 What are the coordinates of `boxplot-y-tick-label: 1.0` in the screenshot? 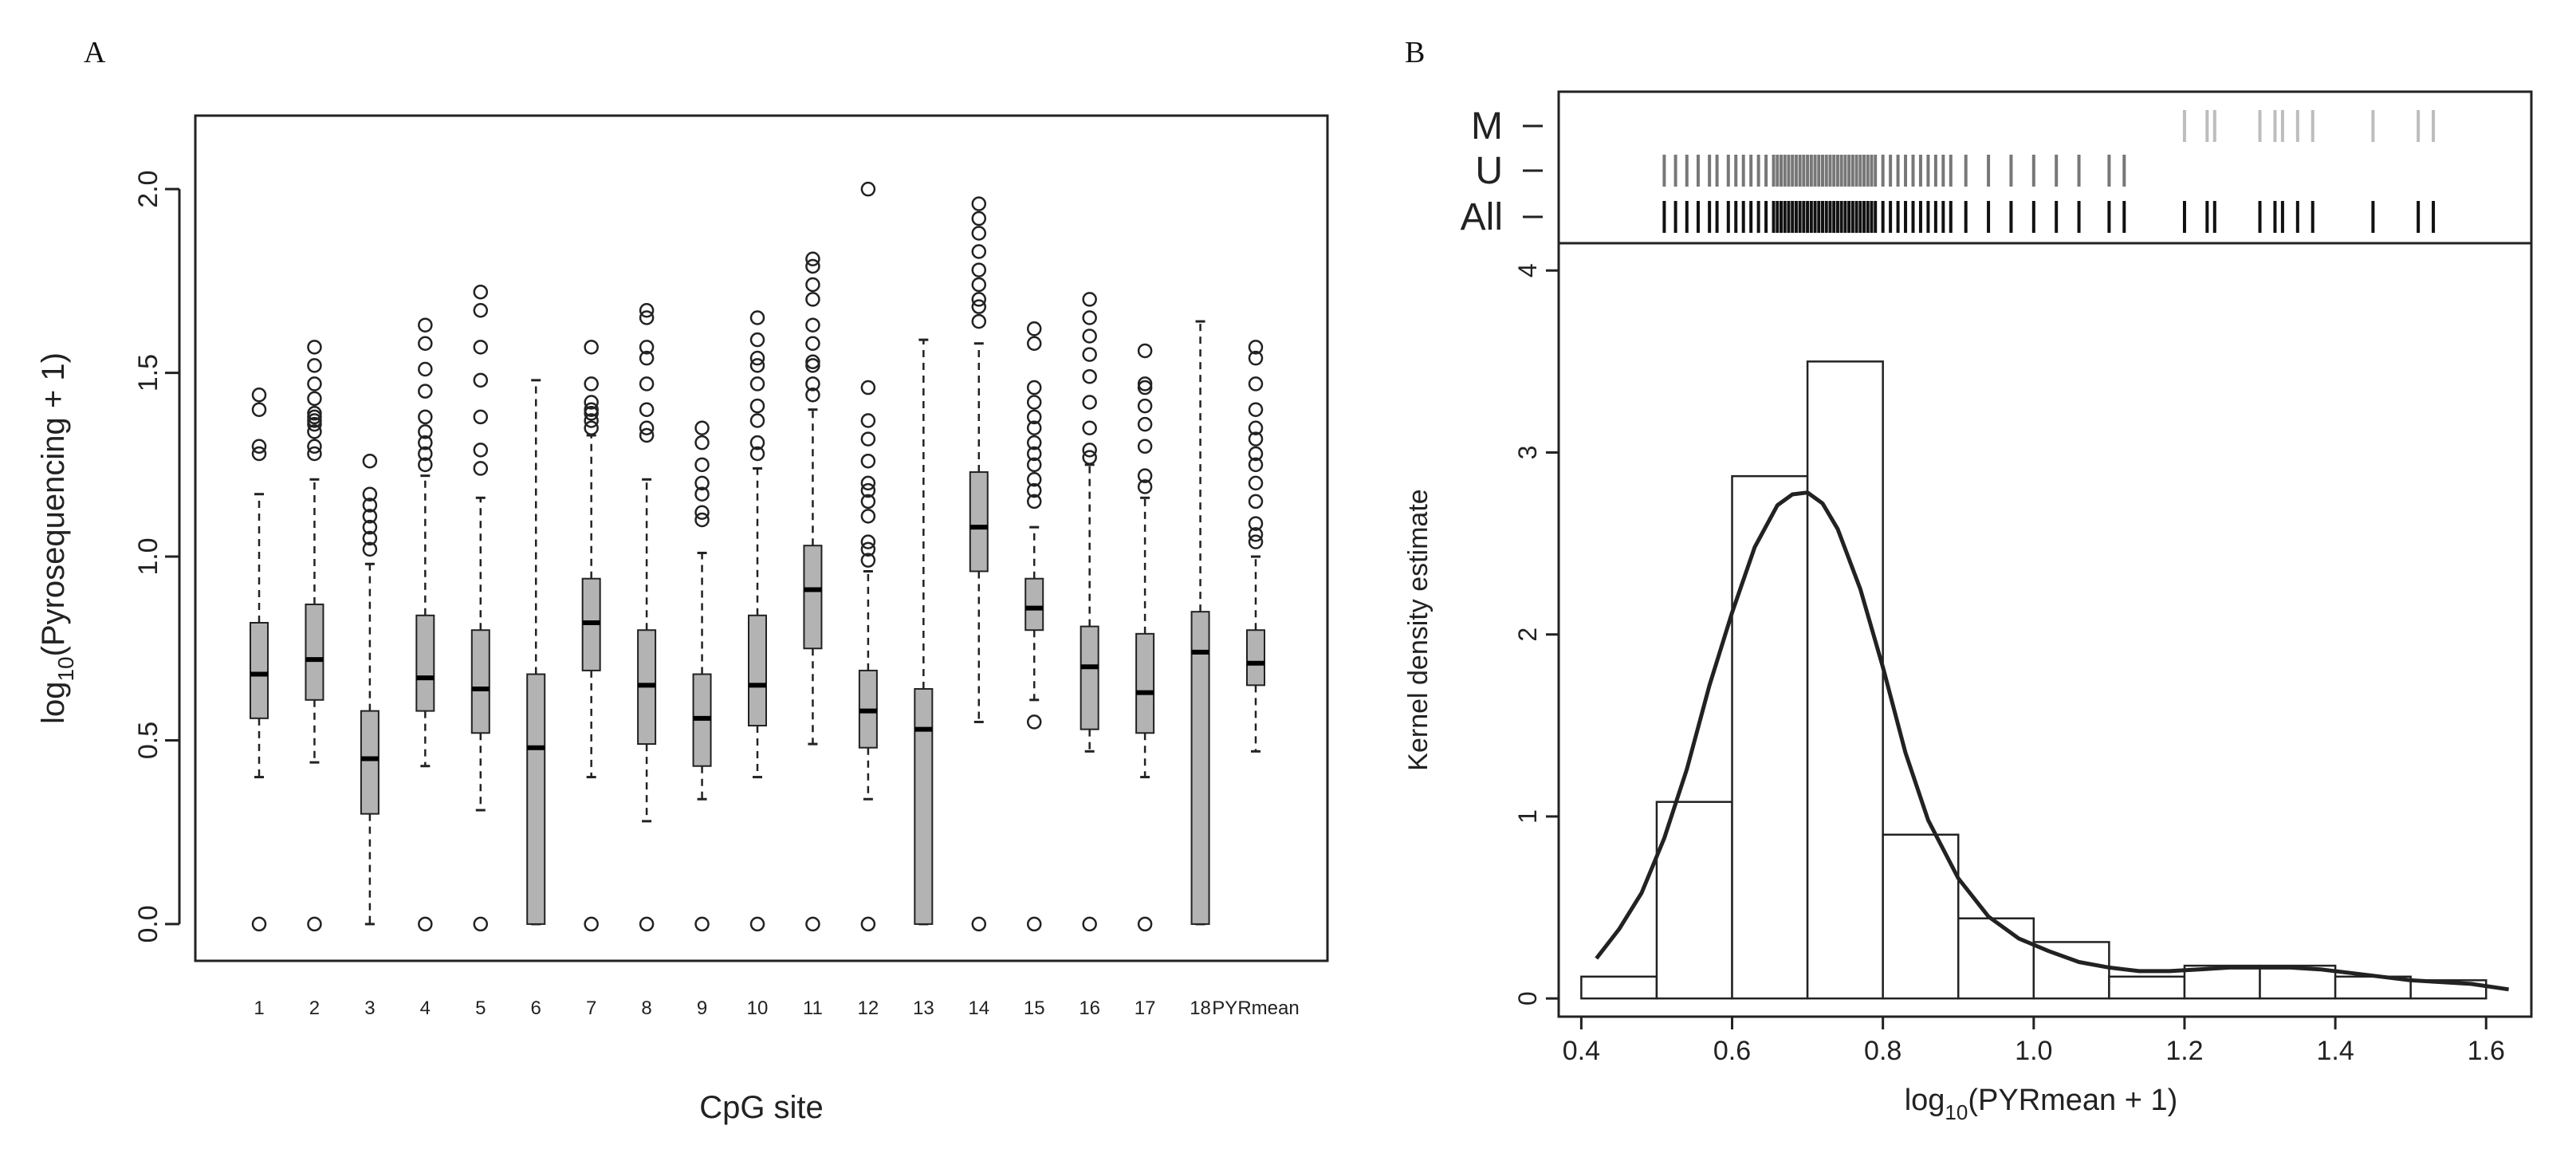 It's located at (148, 556).